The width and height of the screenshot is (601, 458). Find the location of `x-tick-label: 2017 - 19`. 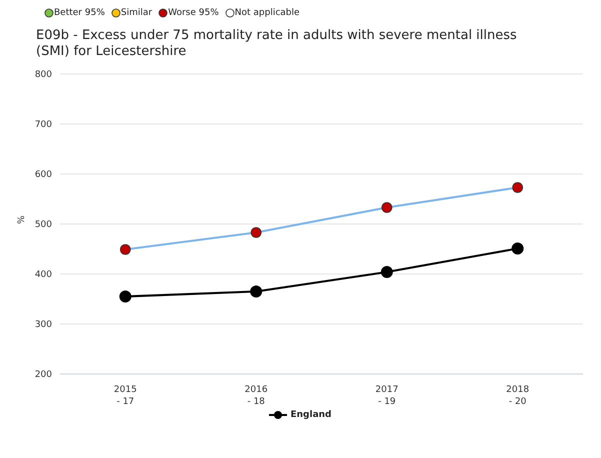

x-tick-label: 2017 - 19 is located at coordinates (386, 396).